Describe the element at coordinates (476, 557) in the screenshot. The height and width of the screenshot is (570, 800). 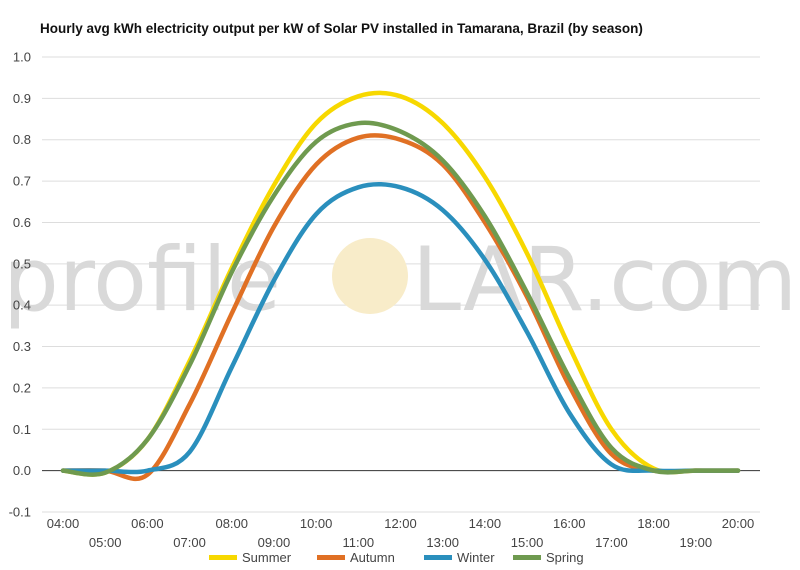
I see `legend-label: Winter` at that location.